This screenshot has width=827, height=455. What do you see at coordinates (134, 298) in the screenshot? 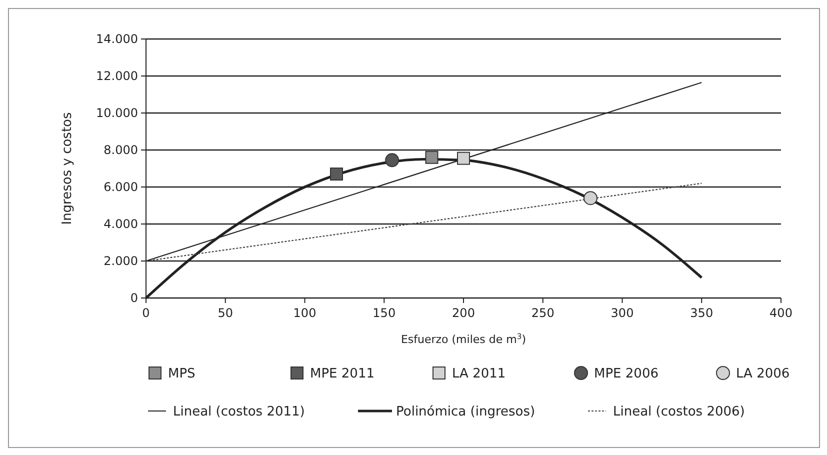
I see `y-tick-label: 0` at bounding box center [134, 298].